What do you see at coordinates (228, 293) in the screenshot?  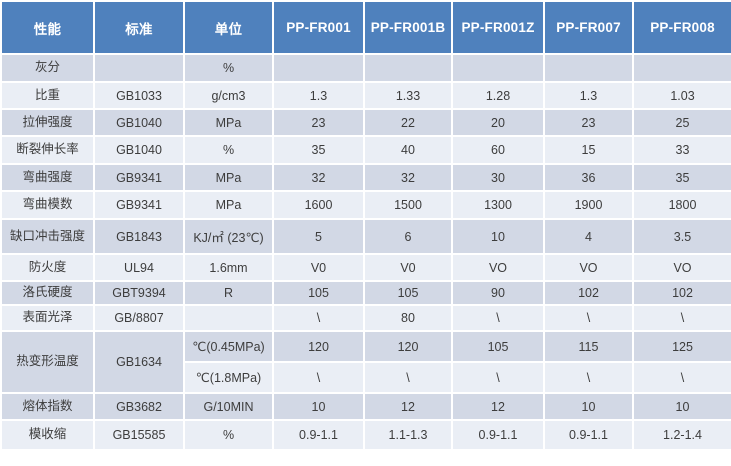 I see `unit-cell: R` at bounding box center [228, 293].